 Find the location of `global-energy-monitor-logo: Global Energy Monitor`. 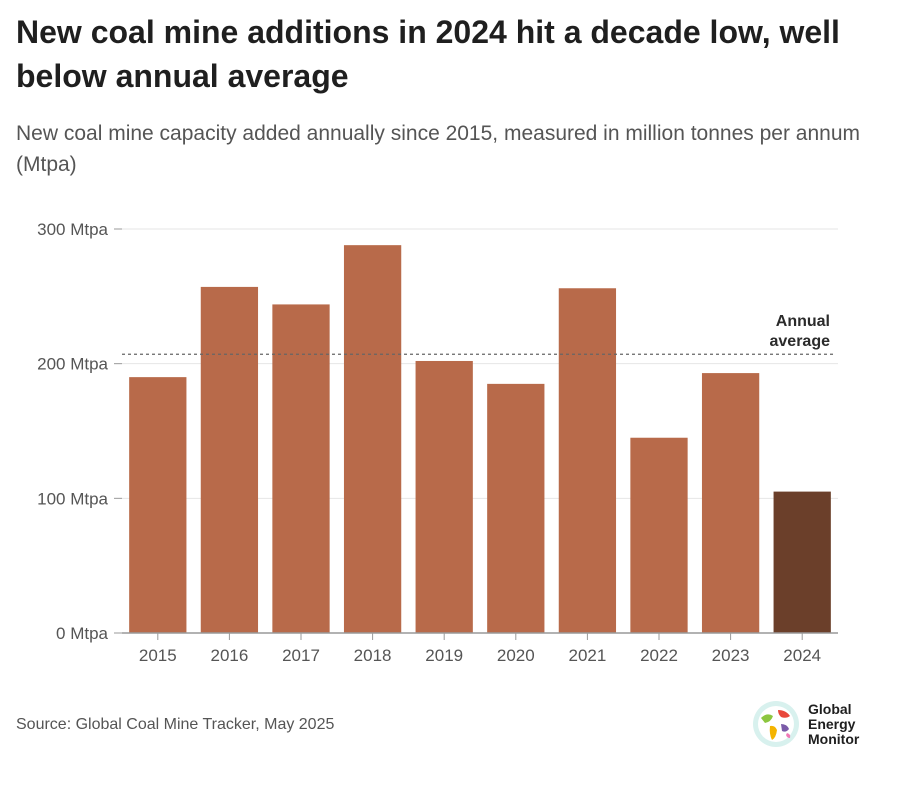

global-energy-monitor-logo: Global Energy Monitor is located at coordinates (817, 725).